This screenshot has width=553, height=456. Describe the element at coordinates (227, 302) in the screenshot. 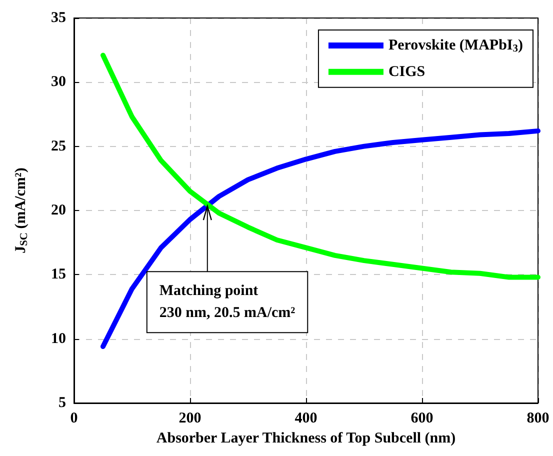

I see `annotation: Matching point 230 nm, 20.5 mA/cm²` at that location.